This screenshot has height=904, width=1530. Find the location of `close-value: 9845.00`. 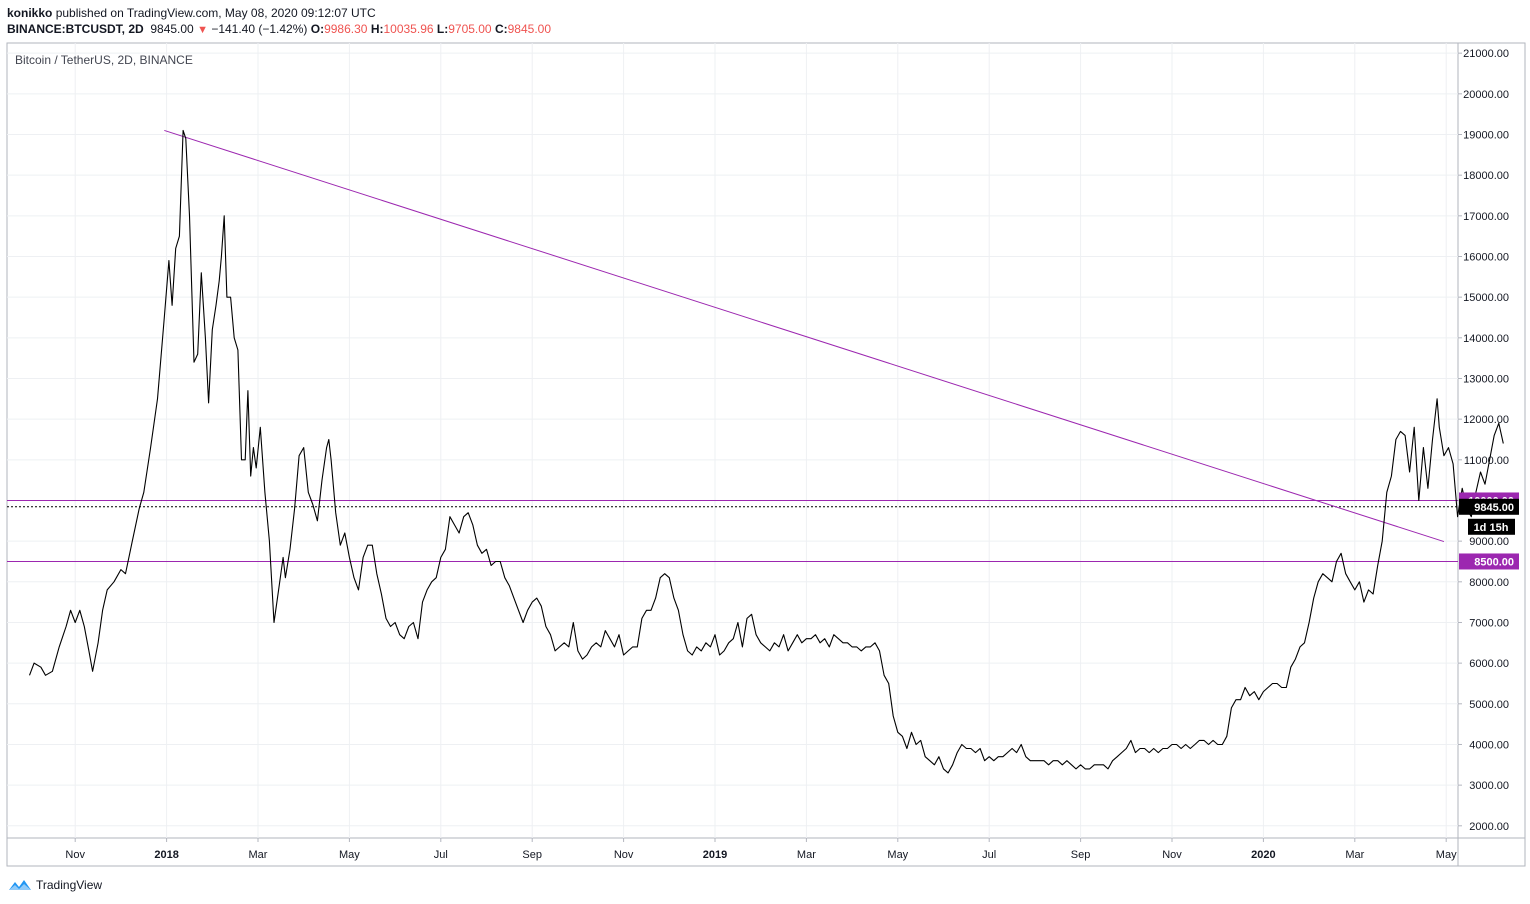

close-value: 9845.00 is located at coordinates (529, 29).